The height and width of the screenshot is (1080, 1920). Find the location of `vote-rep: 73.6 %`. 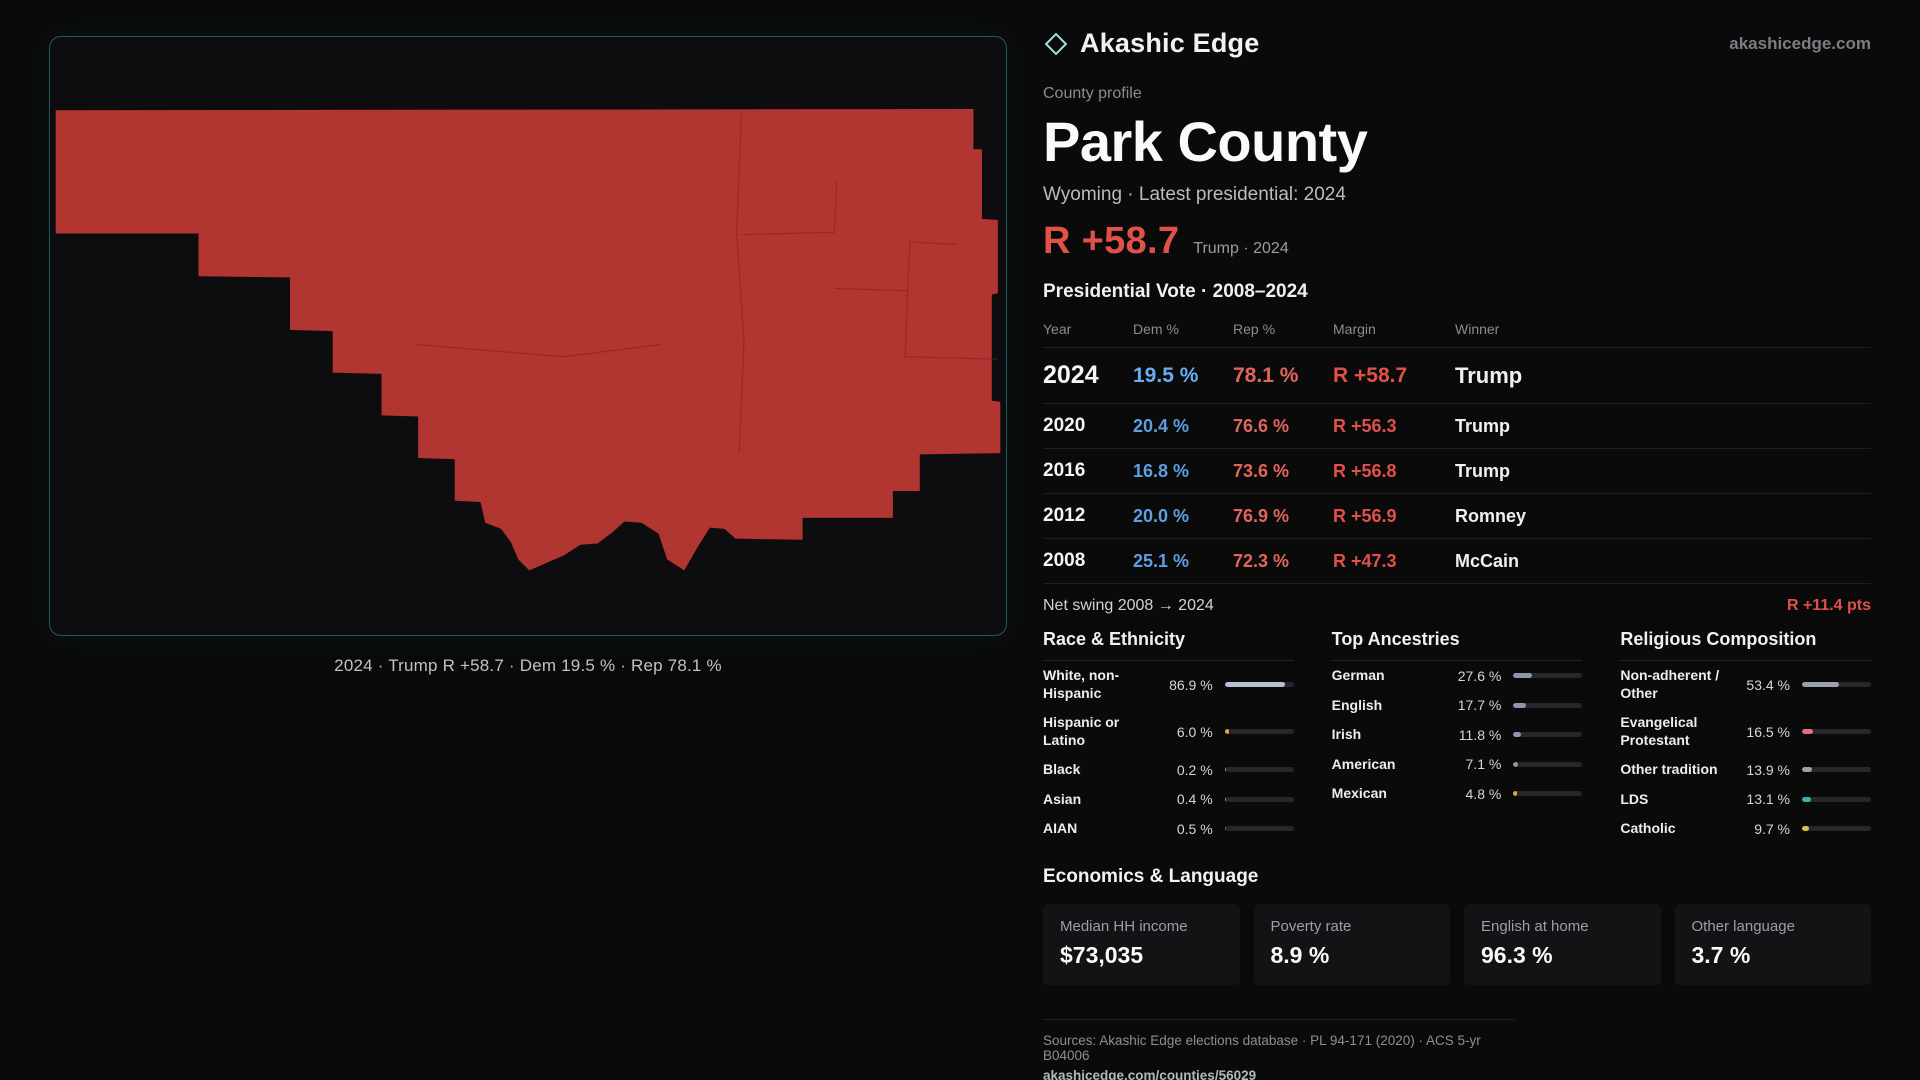

vote-rep: 73.6 % is located at coordinates (1261, 470).